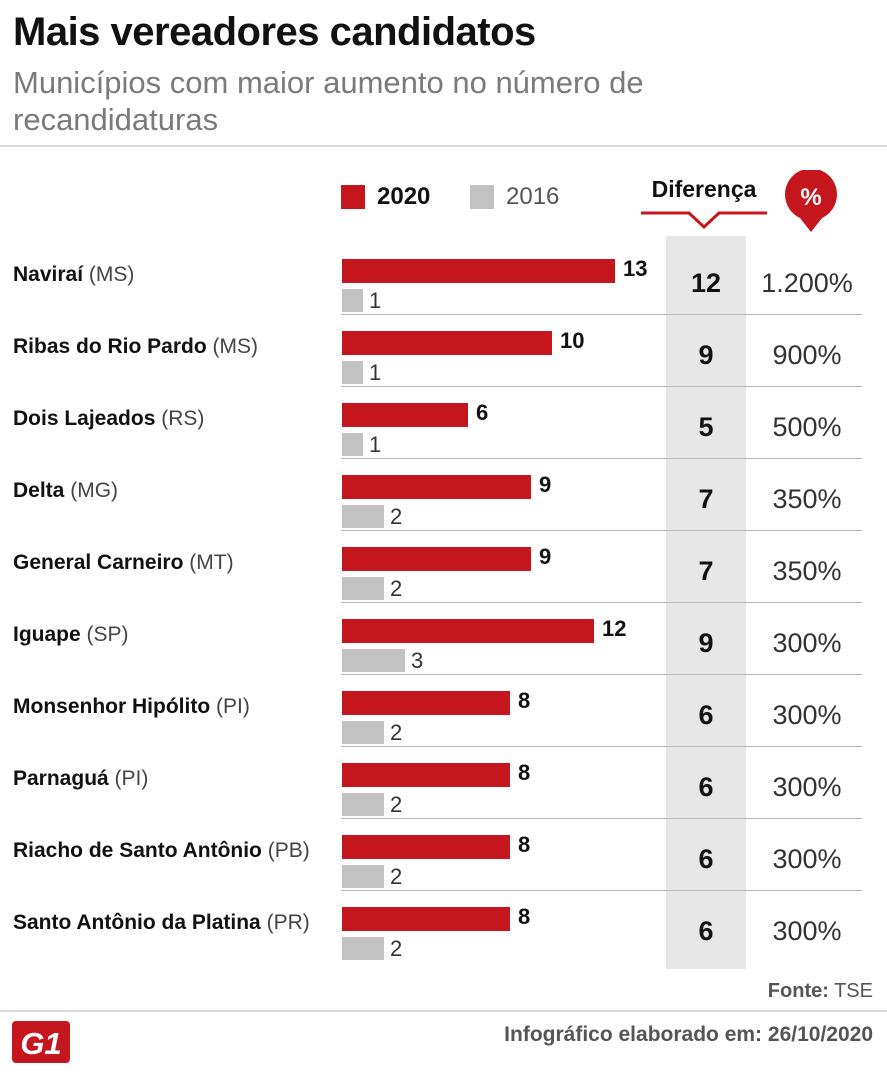  I want to click on city-label: Dois Lajeados (RS), so click(108, 419).